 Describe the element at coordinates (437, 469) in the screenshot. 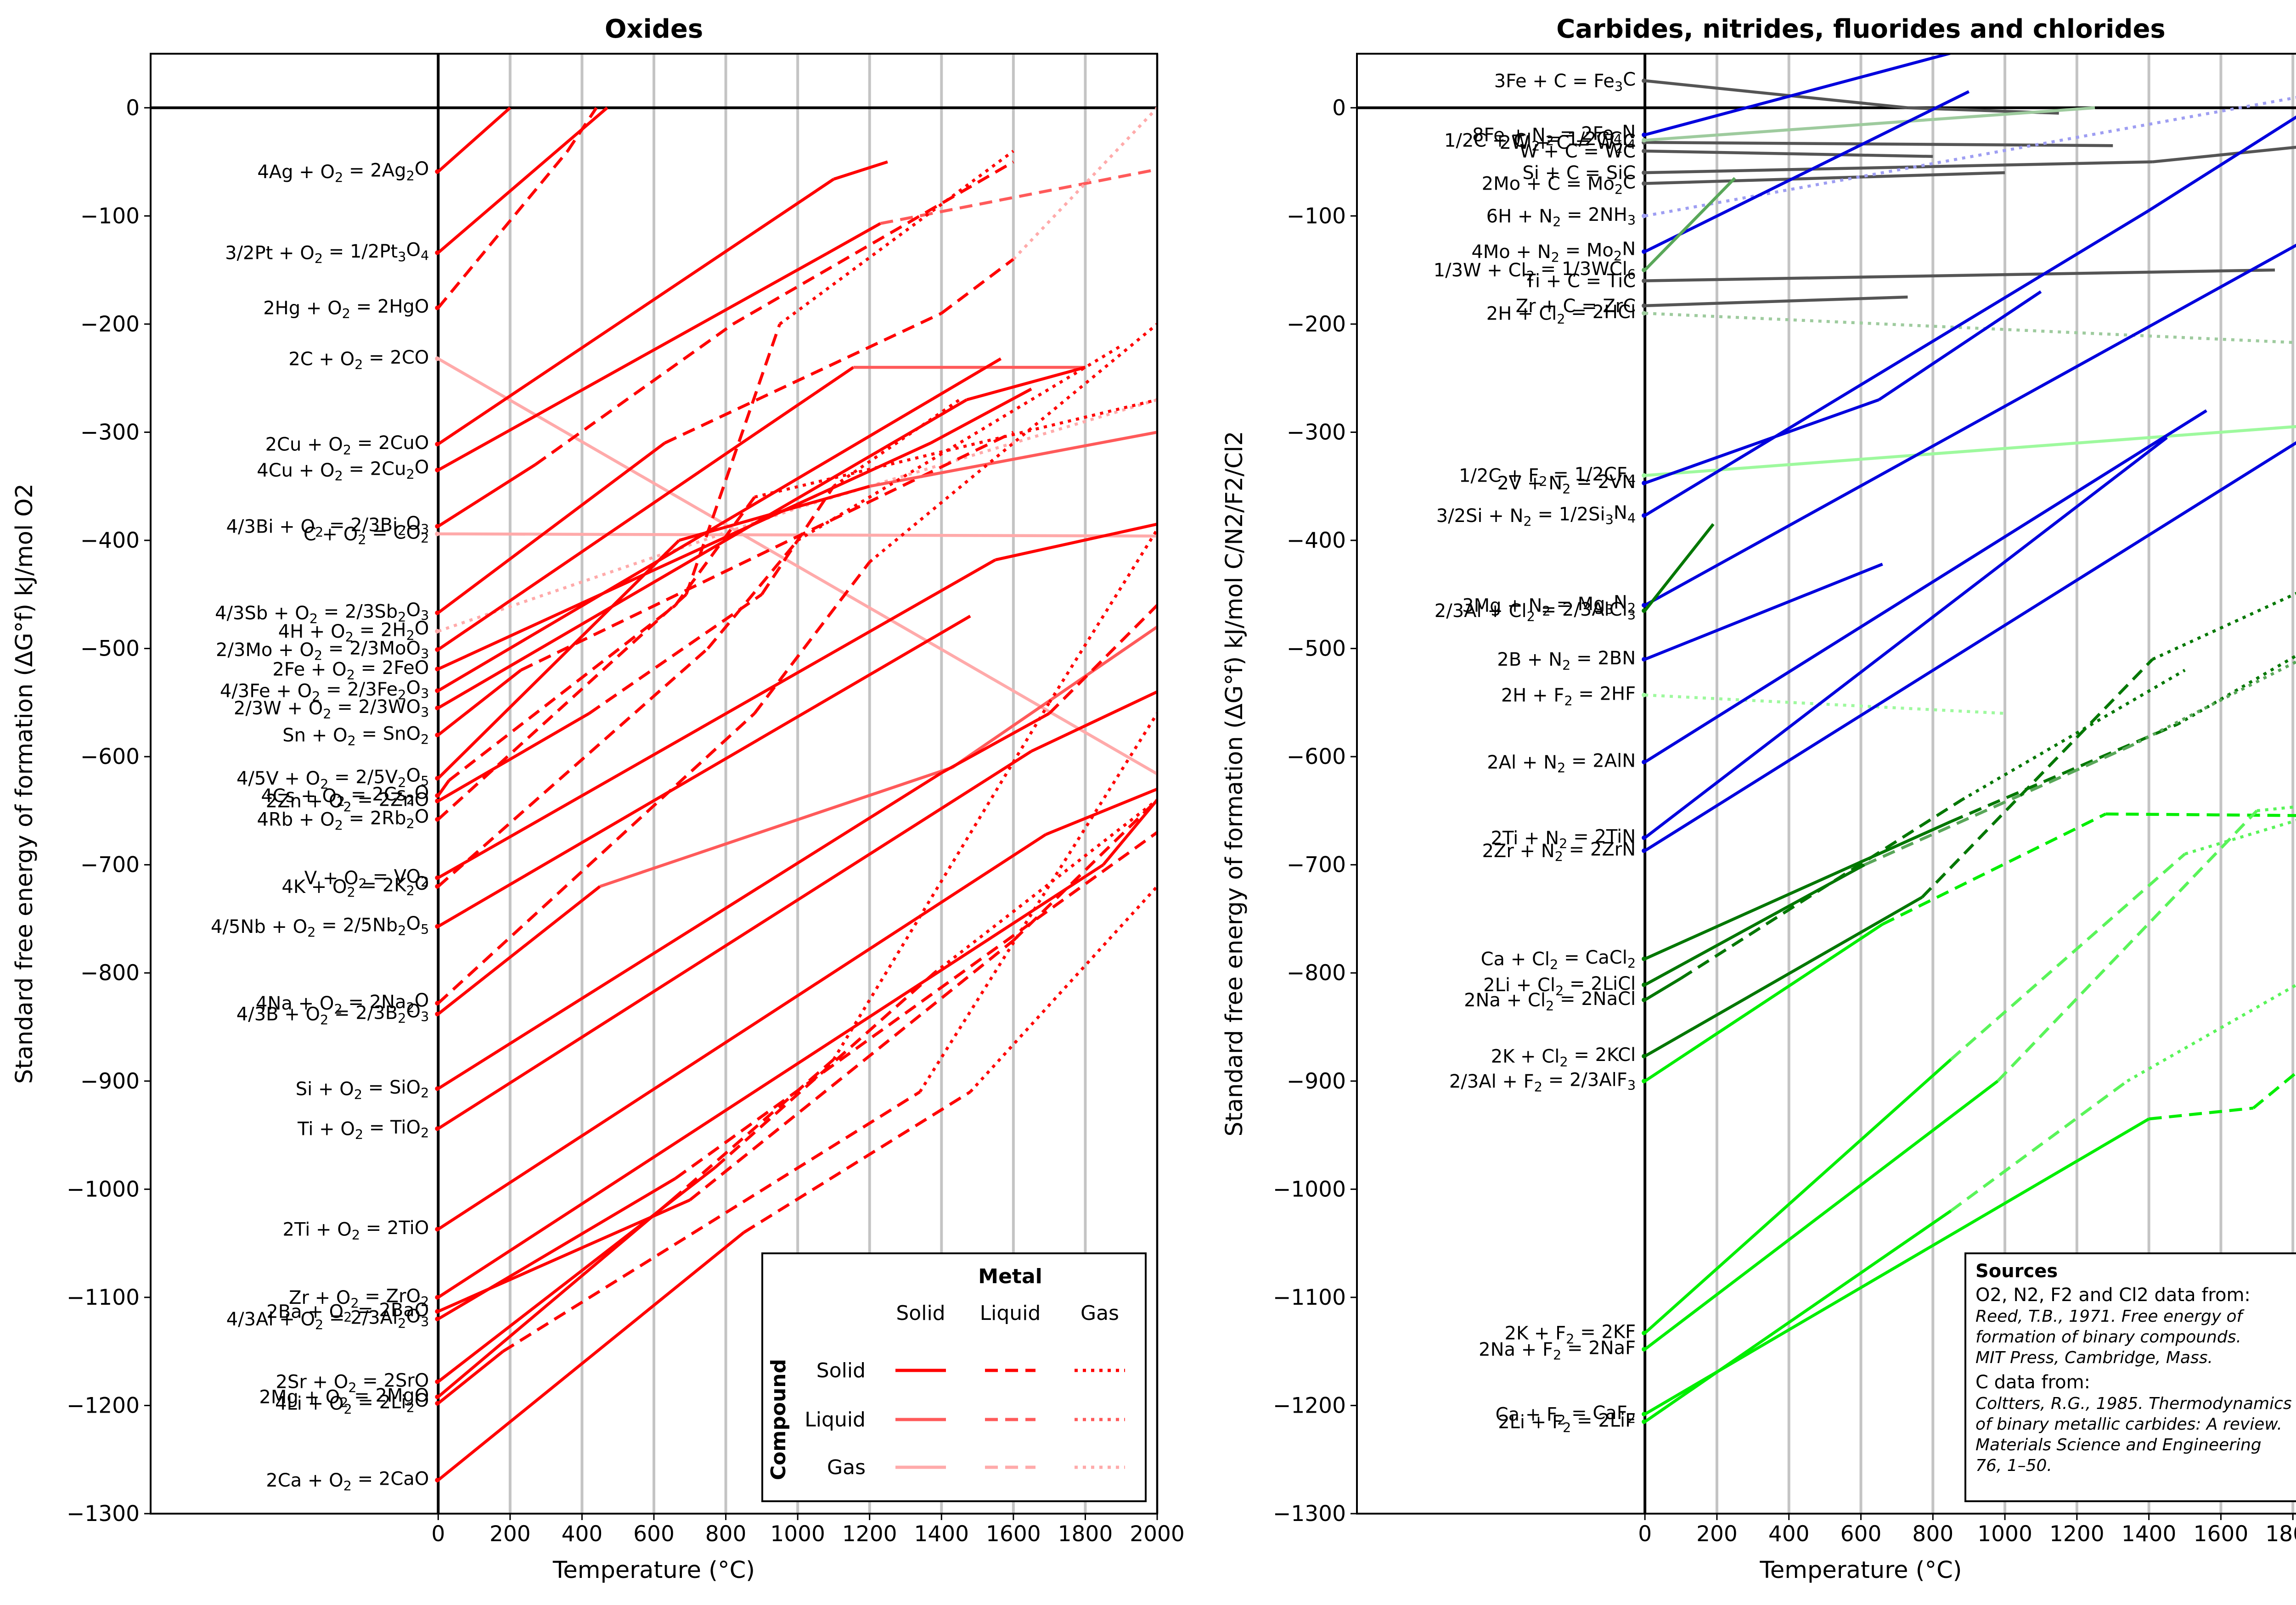

I see `start-dot-4cu-o2-2cu2o` at that location.